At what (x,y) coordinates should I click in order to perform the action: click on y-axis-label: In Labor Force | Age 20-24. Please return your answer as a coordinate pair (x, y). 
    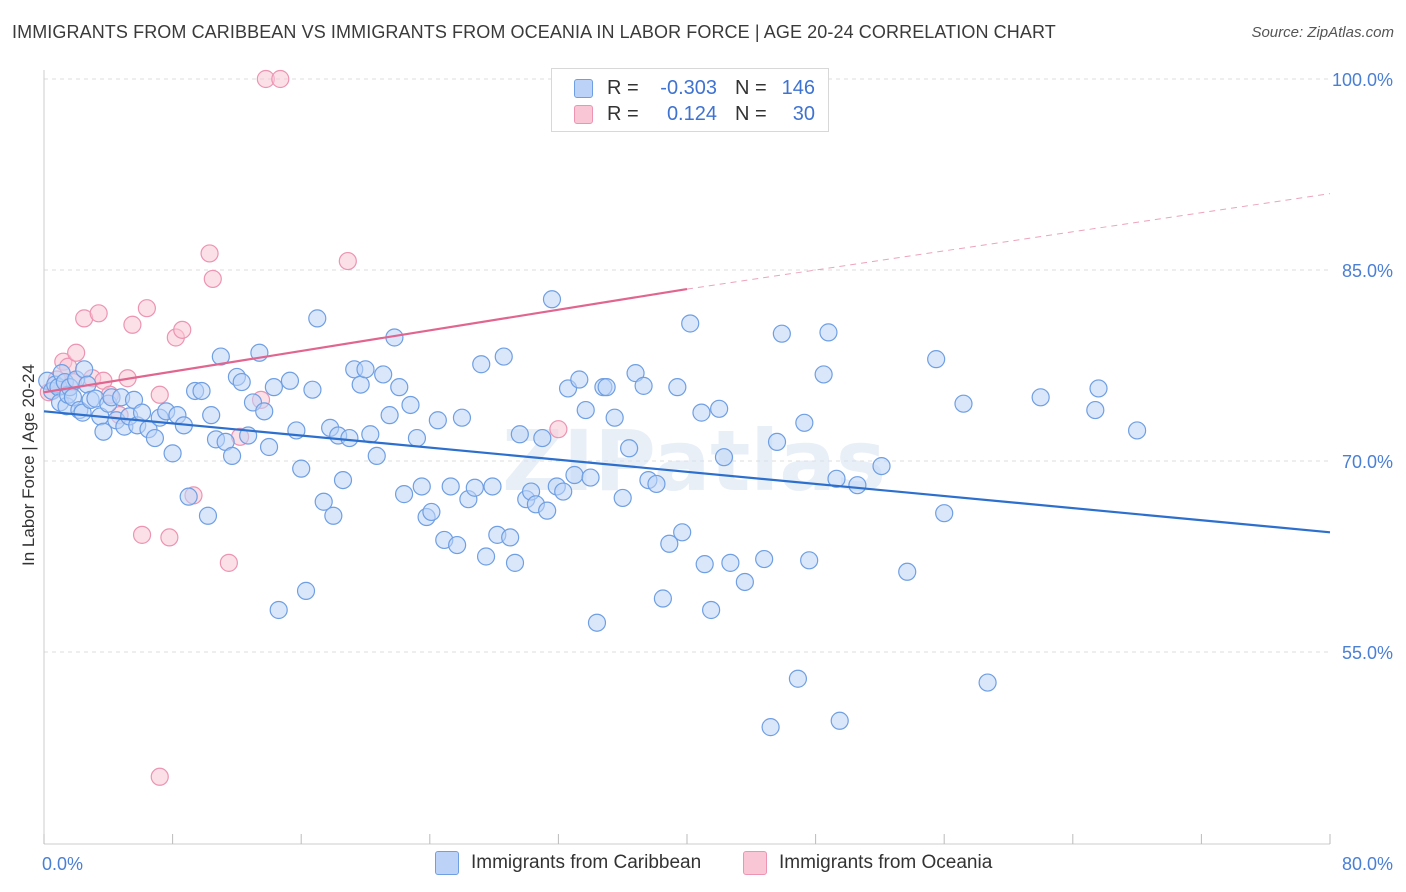
    Looking at the image, I should click on (28, 465).